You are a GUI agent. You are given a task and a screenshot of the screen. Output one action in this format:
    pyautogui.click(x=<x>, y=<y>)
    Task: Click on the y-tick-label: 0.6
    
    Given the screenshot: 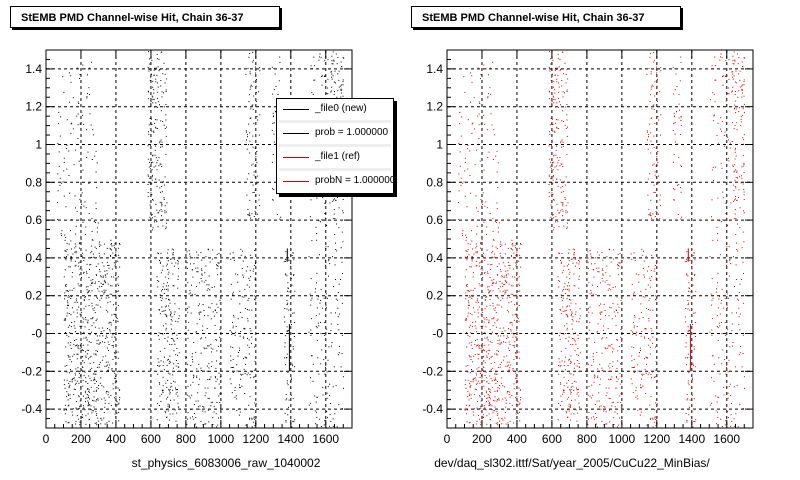 What is the action you would take?
    pyautogui.click(x=434, y=220)
    